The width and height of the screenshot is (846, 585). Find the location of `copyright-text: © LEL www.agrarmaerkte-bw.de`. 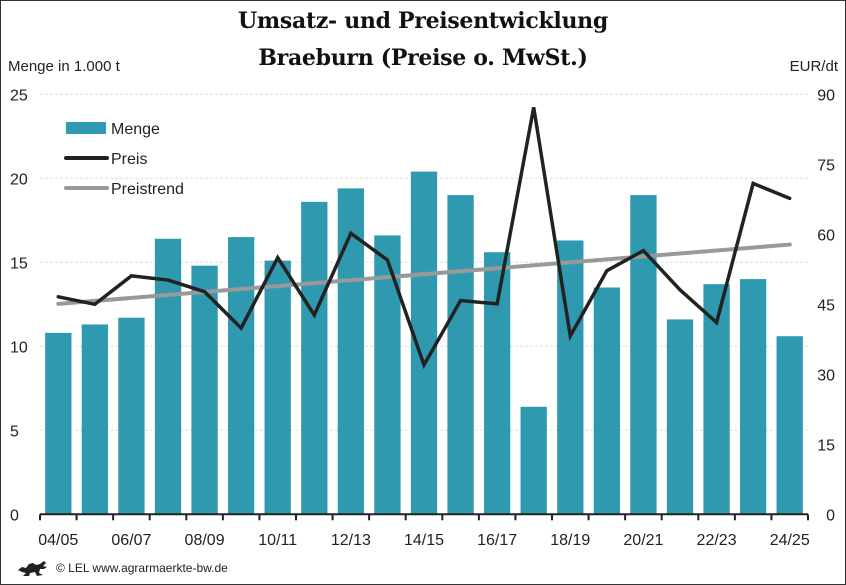

copyright-text: © LEL www.agrarmaerkte-bw.de is located at coordinates (142, 568).